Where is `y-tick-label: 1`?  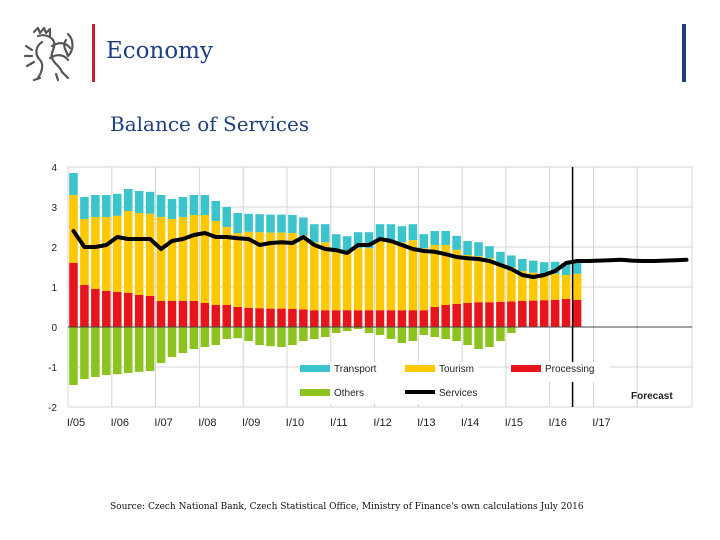
y-tick-label: 1 is located at coordinates (54, 288).